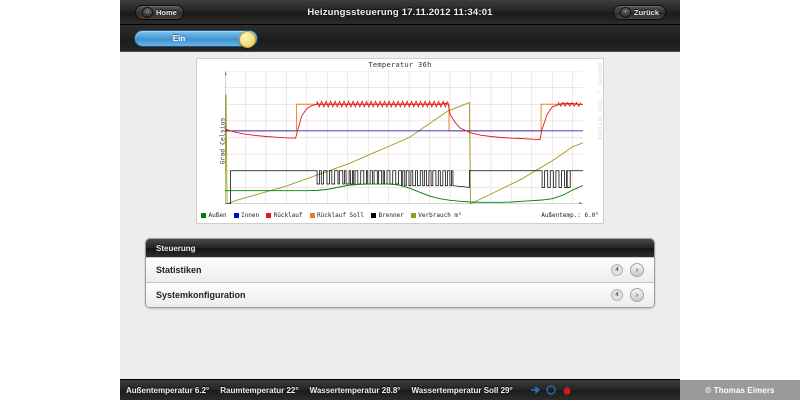  I want to click on circulation-icon, so click(551, 390).